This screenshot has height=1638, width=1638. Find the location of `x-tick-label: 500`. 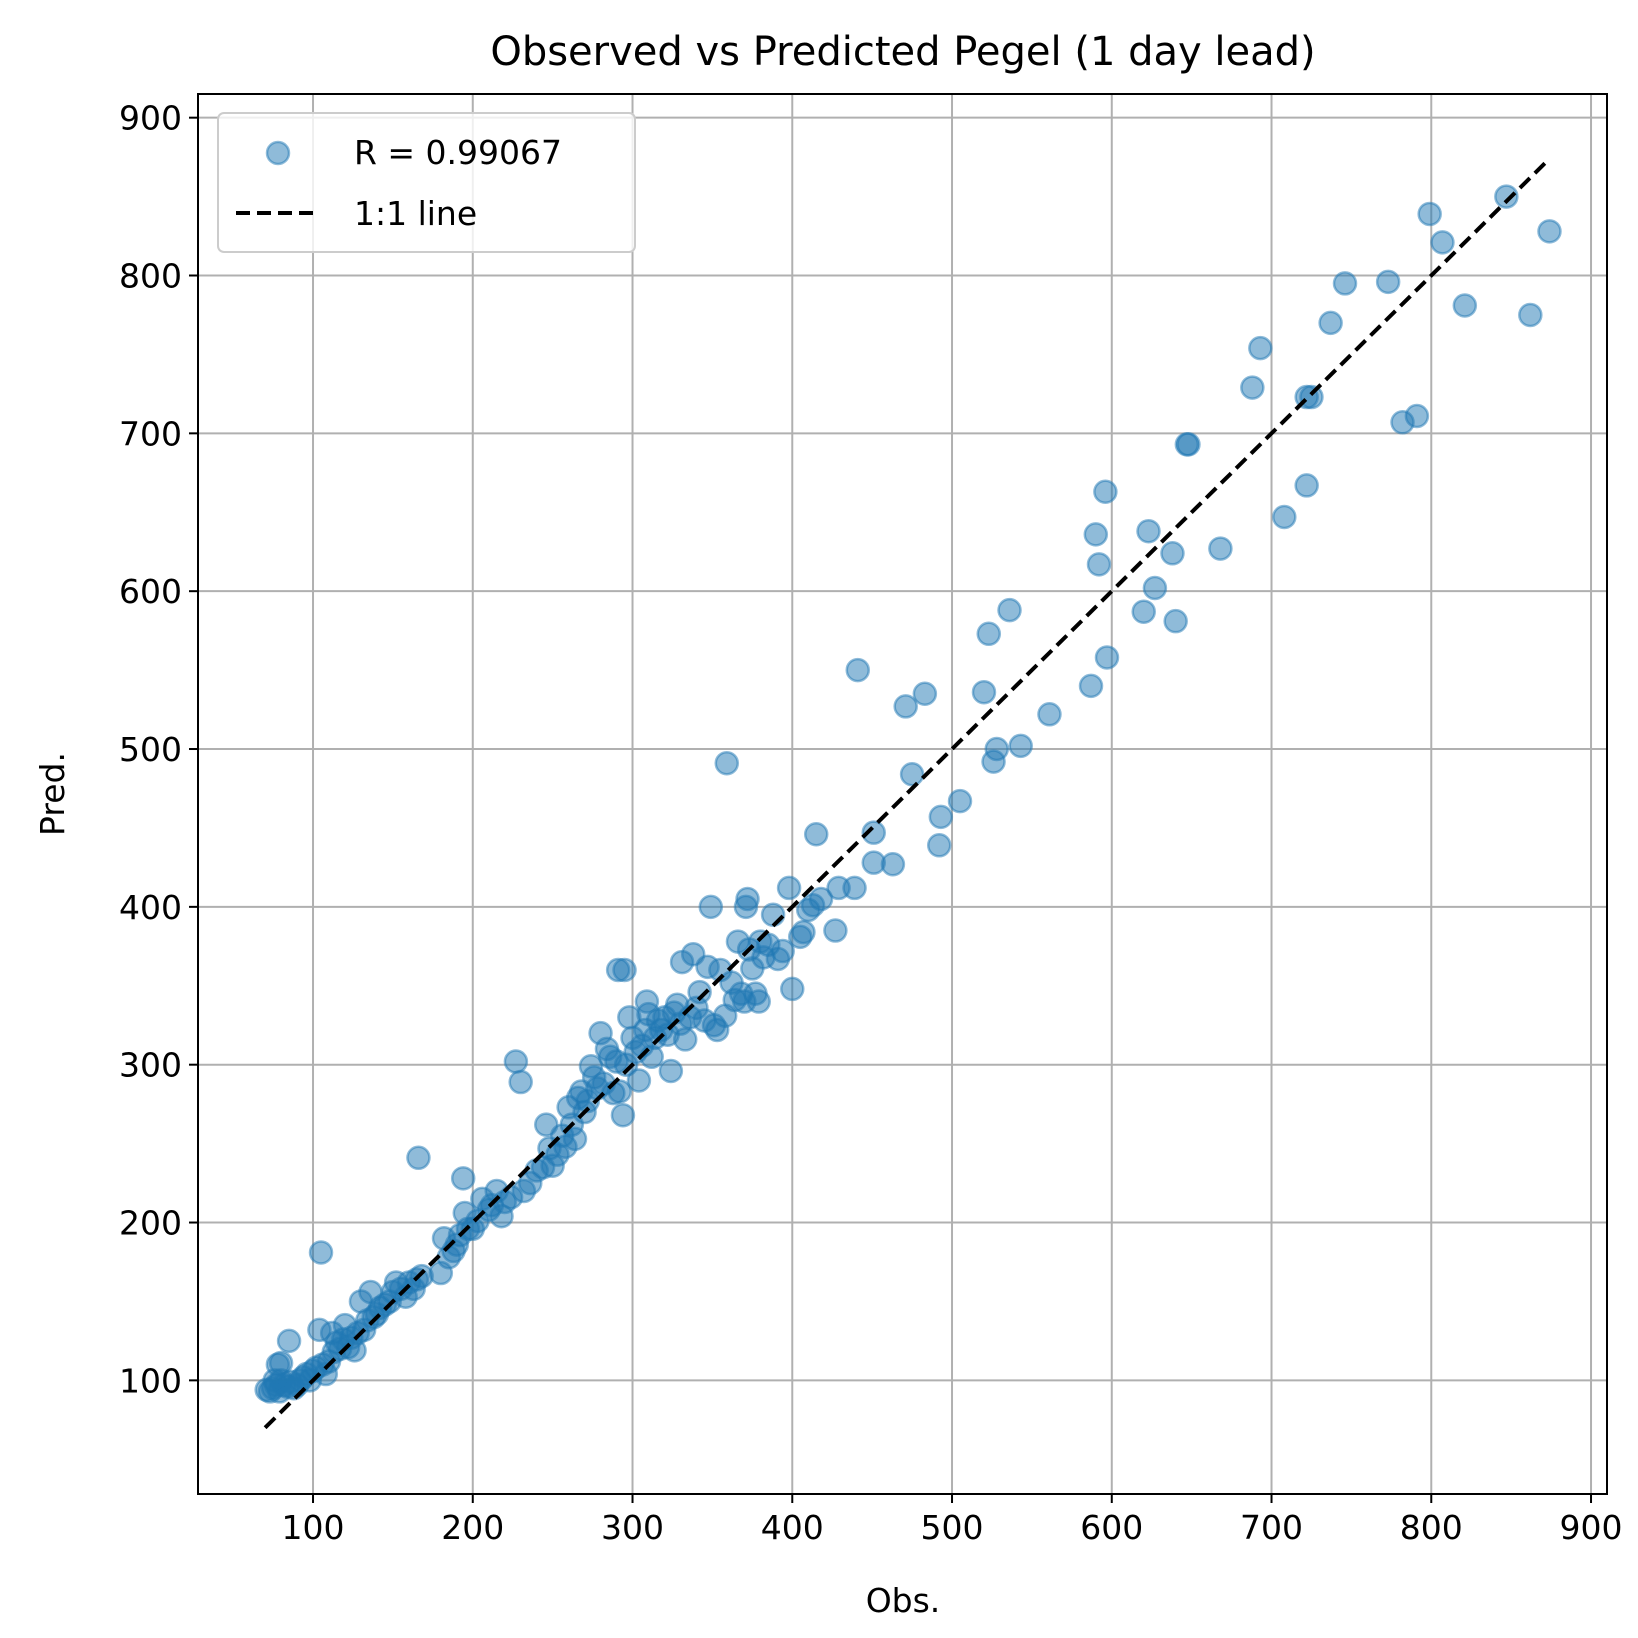

x-tick-label: 500 is located at coordinates (952, 1527).